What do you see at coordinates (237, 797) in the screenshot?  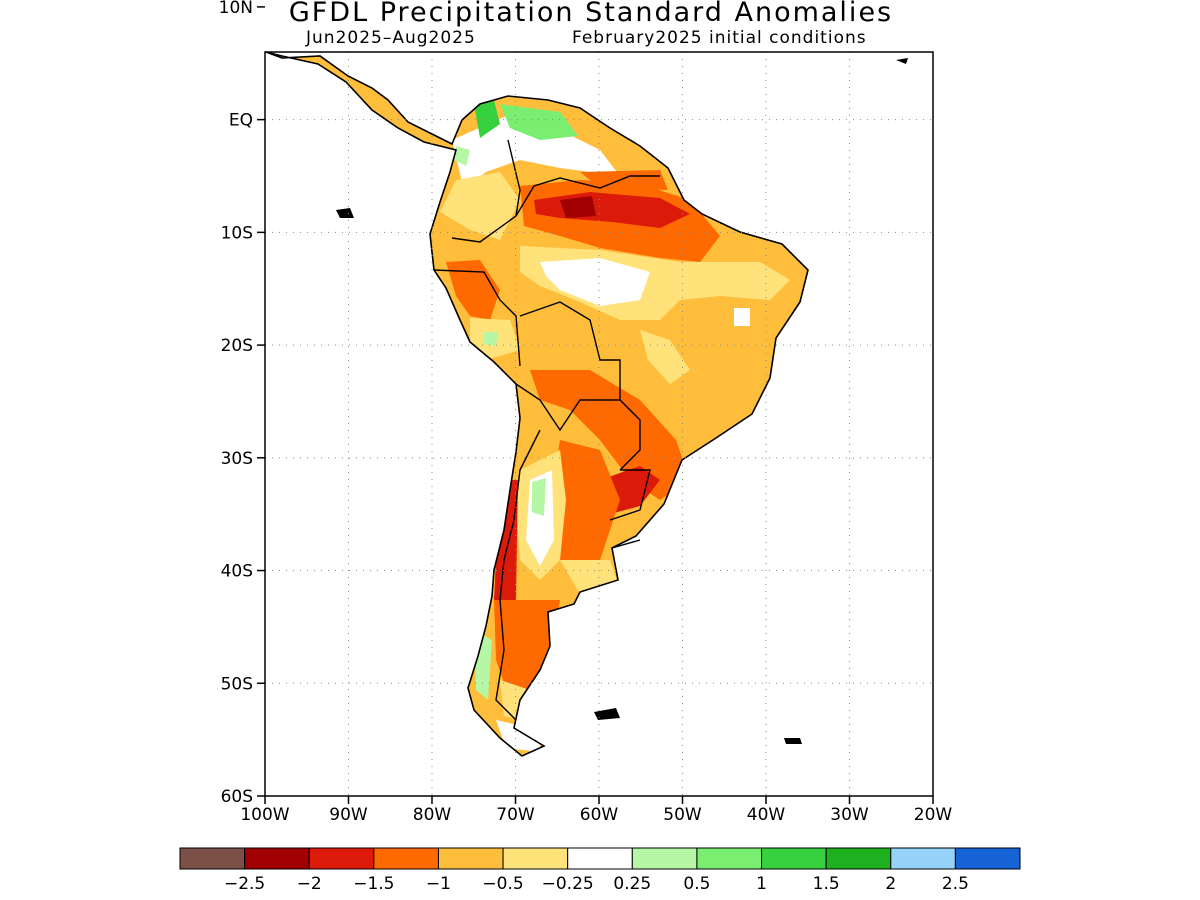 I see `lat-tick-label: 60S` at bounding box center [237, 797].